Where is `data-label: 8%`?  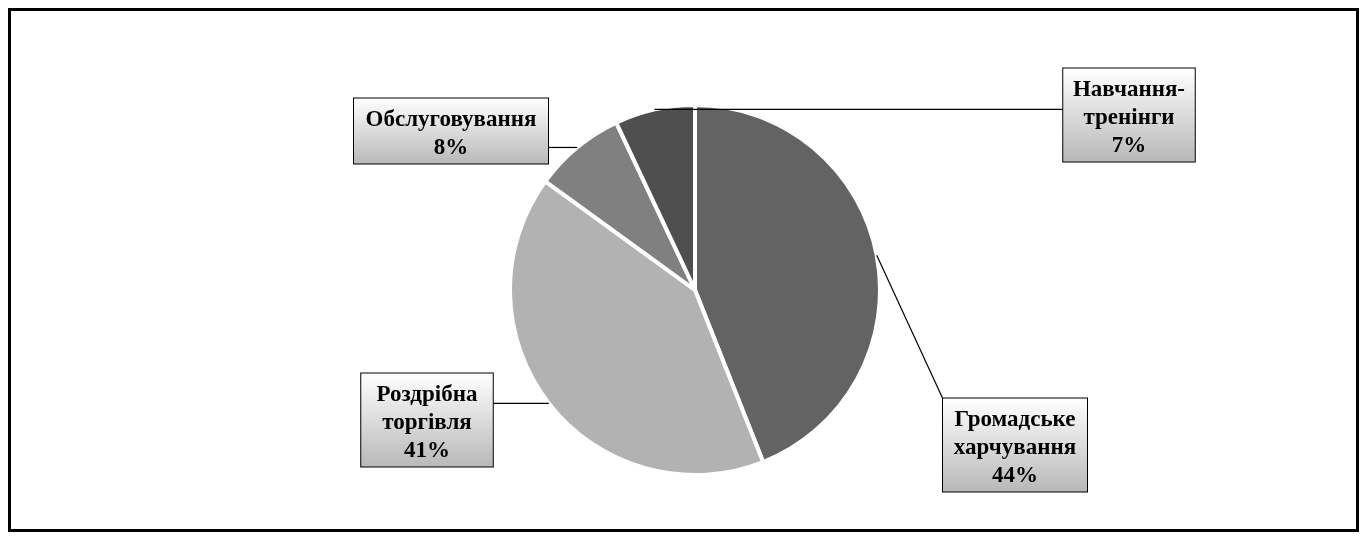
data-label: 8% is located at coordinates (451, 146).